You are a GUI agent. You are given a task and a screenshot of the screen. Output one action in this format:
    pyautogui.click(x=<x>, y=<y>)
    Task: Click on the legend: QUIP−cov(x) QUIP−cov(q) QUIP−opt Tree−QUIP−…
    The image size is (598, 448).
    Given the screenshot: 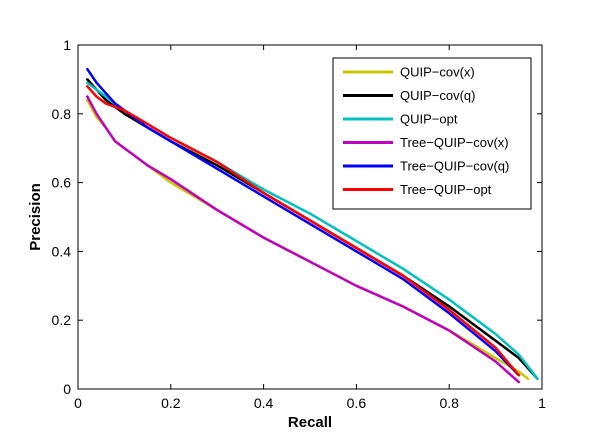 What is the action you would take?
    pyautogui.click(x=432, y=133)
    